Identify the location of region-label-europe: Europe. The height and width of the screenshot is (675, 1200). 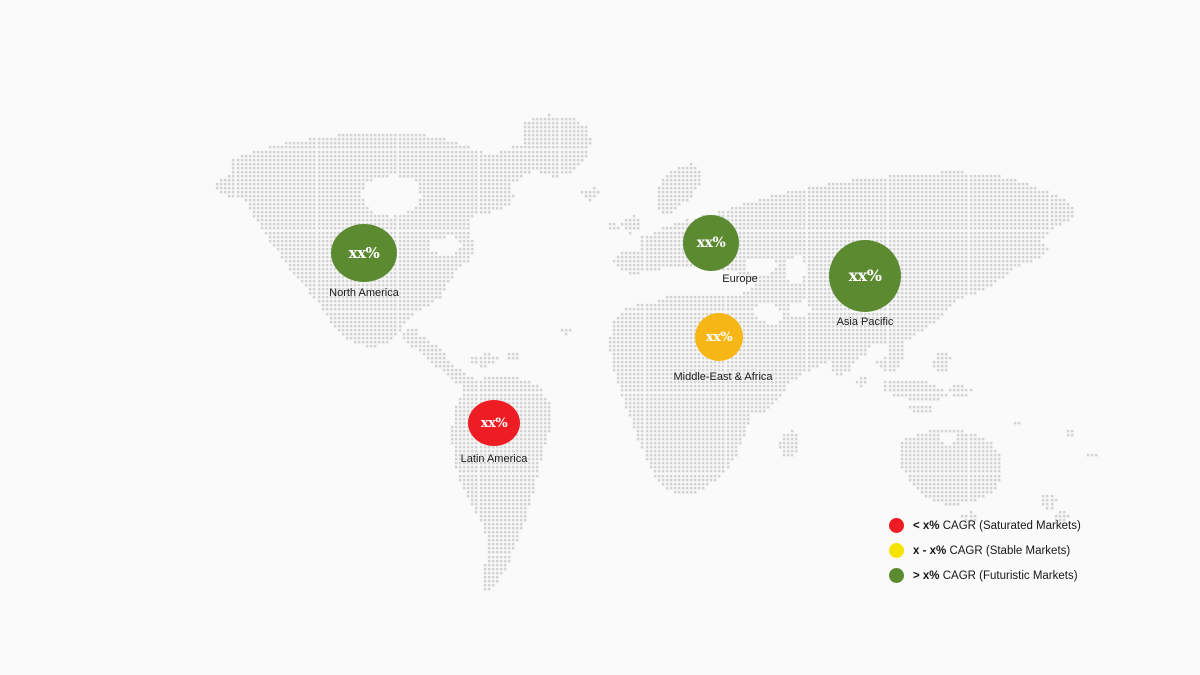
(740, 279).